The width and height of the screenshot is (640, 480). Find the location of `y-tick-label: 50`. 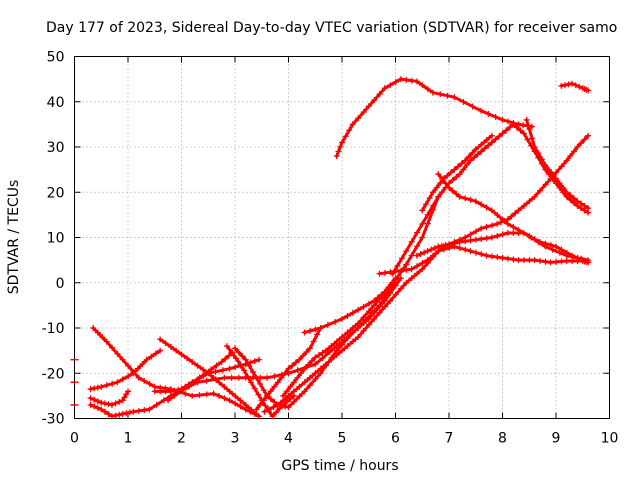

y-tick-label: 50 is located at coordinates (56, 58).